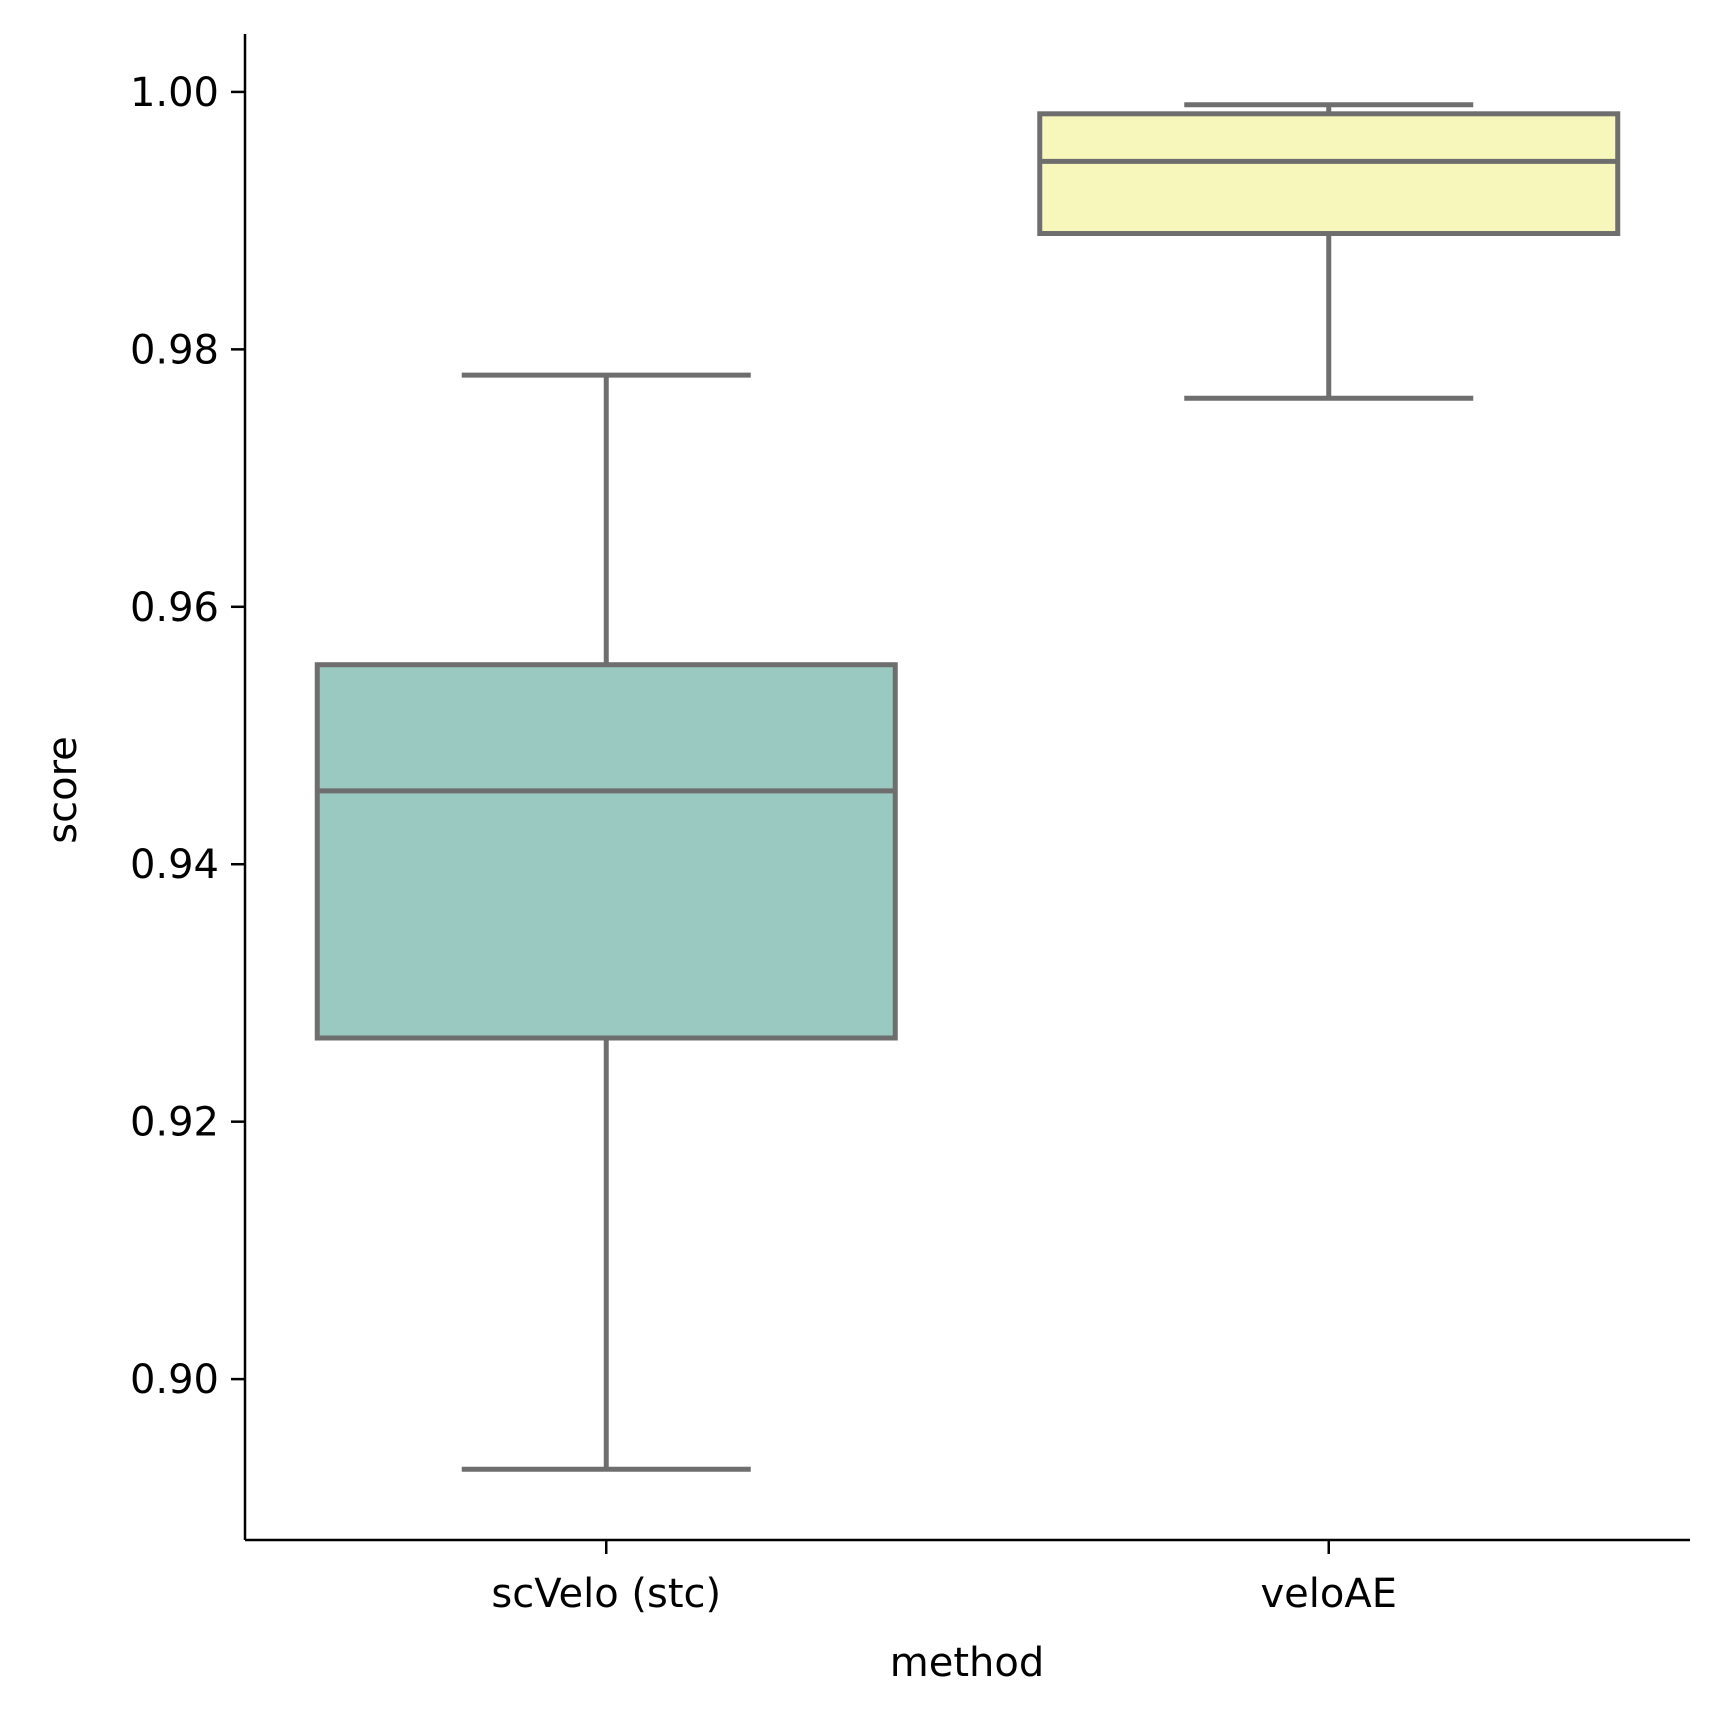 This screenshot has height=1711, width=1712. Describe the element at coordinates (967, 1663) in the screenshot. I see `x-axis-title: method` at that location.